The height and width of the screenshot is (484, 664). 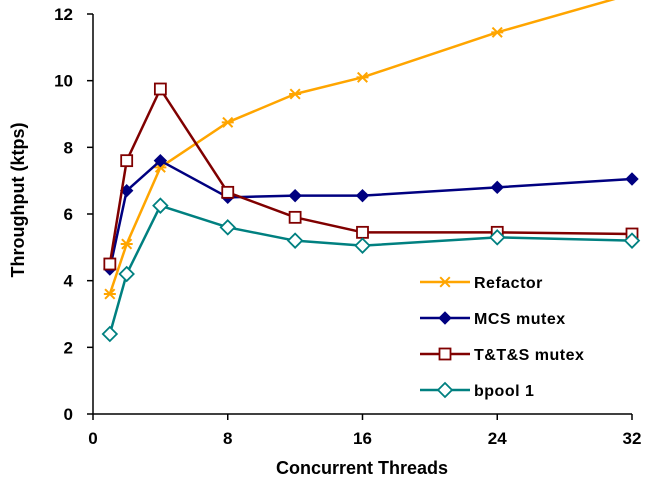 I want to click on x-tick-label: 8, so click(x=227, y=438).